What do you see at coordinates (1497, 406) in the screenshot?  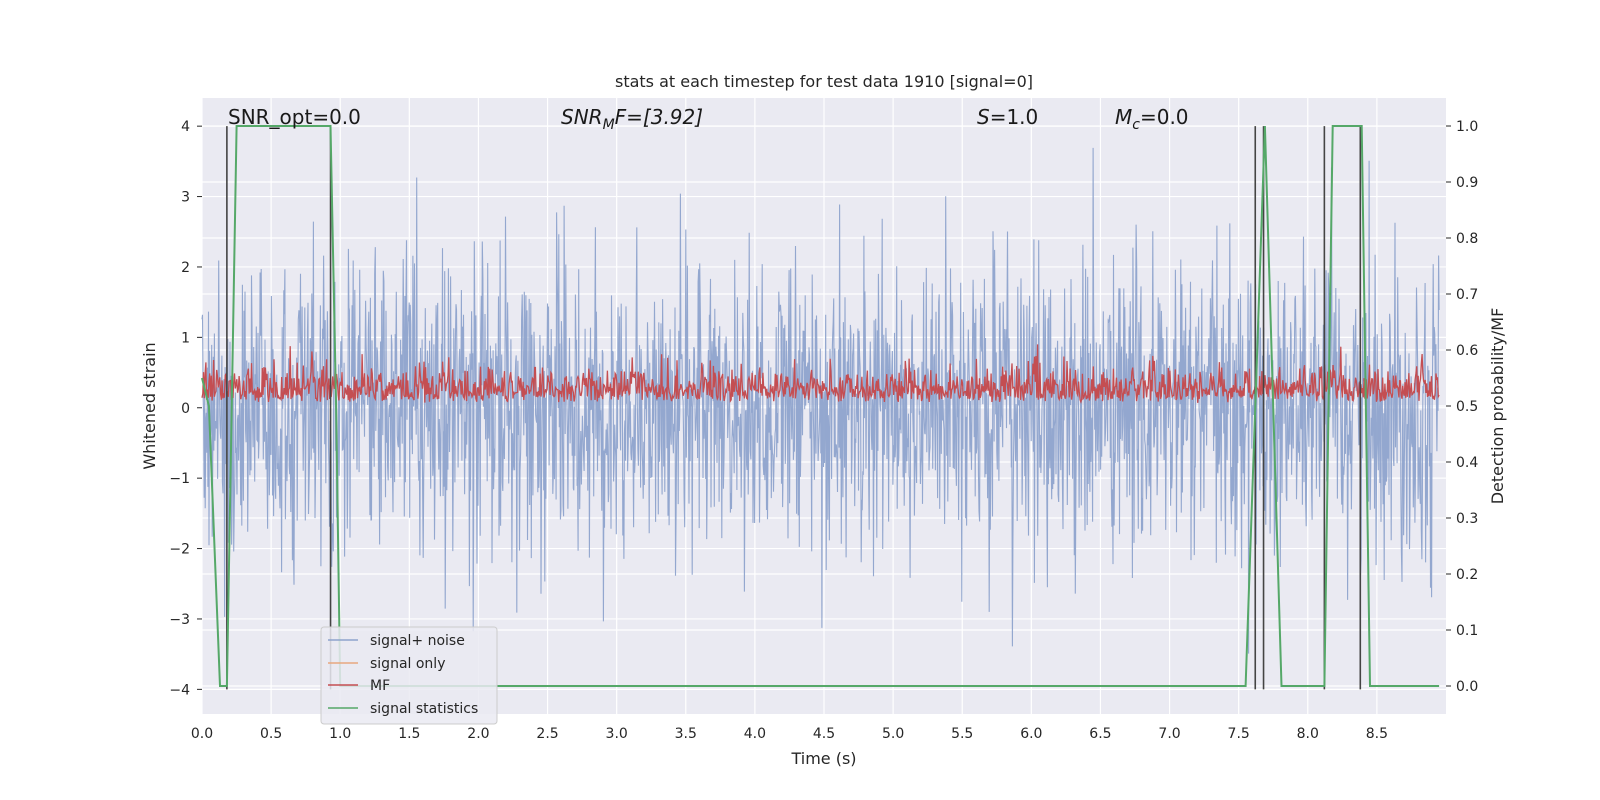 I see `y2-axis-label: Detection probability/MF` at bounding box center [1497, 406].